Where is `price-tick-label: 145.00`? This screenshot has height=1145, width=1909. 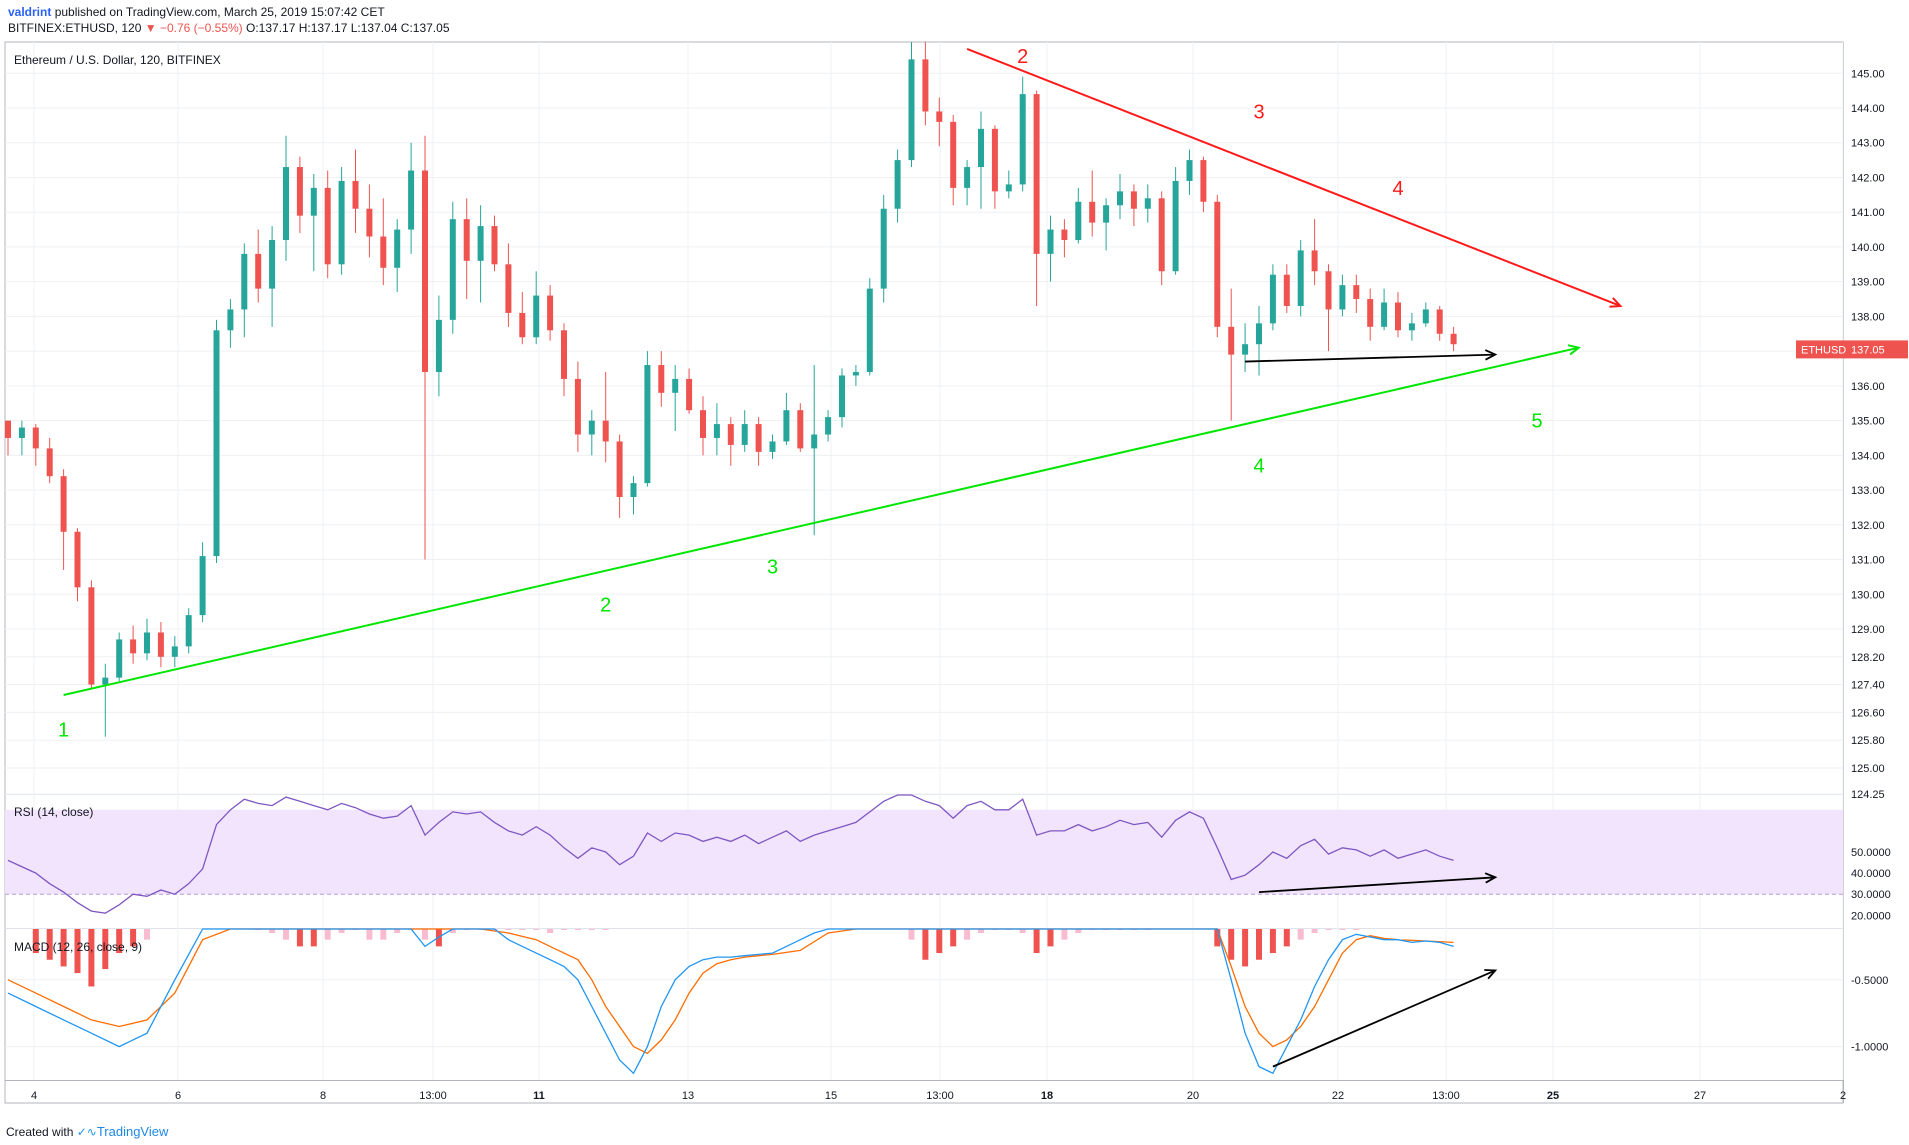 price-tick-label: 145.00 is located at coordinates (1868, 74).